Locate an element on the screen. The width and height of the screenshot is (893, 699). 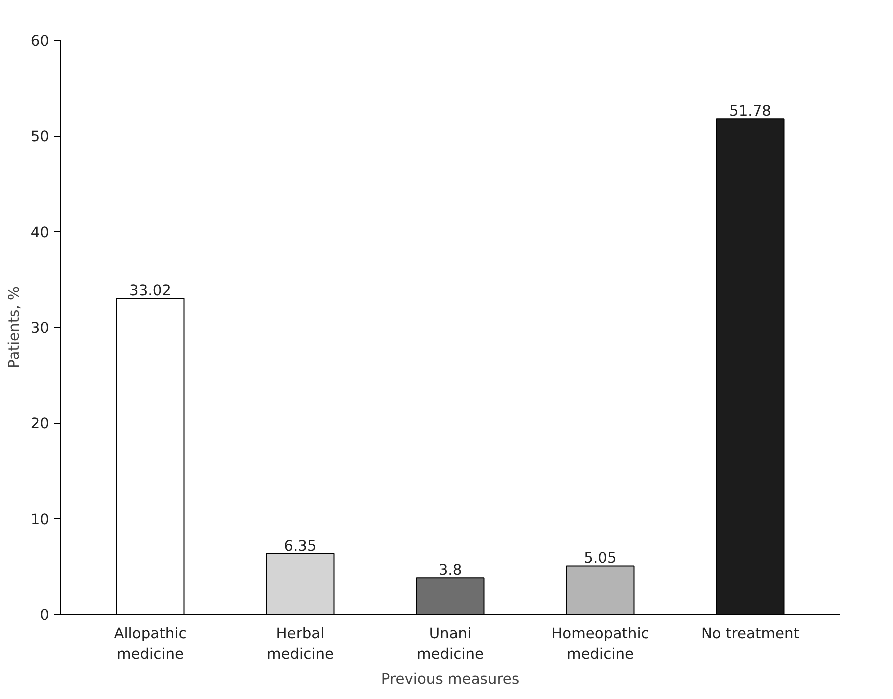
data-label: 6.35 is located at coordinates (300, 546).